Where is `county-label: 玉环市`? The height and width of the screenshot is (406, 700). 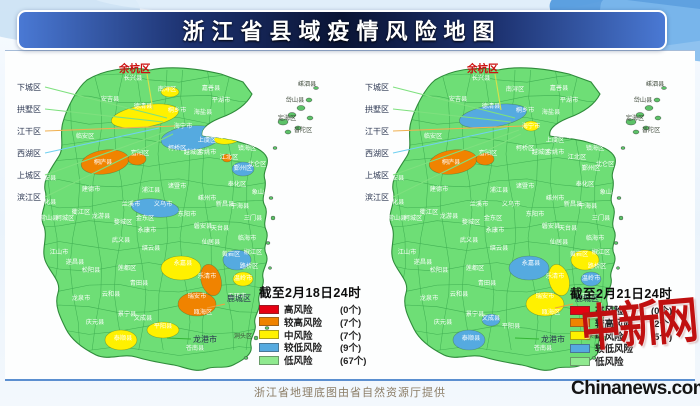
county-label: 玉环市 is located at coordinates (585, 296).